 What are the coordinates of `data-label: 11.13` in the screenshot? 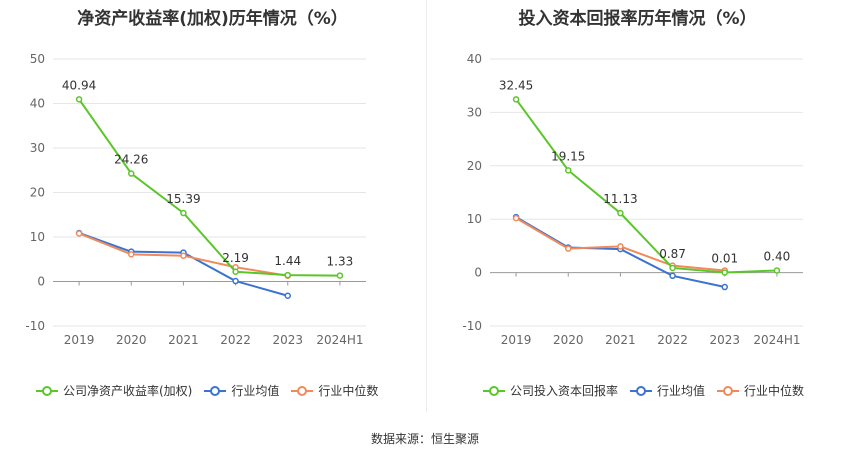 It's located at (620, 199).